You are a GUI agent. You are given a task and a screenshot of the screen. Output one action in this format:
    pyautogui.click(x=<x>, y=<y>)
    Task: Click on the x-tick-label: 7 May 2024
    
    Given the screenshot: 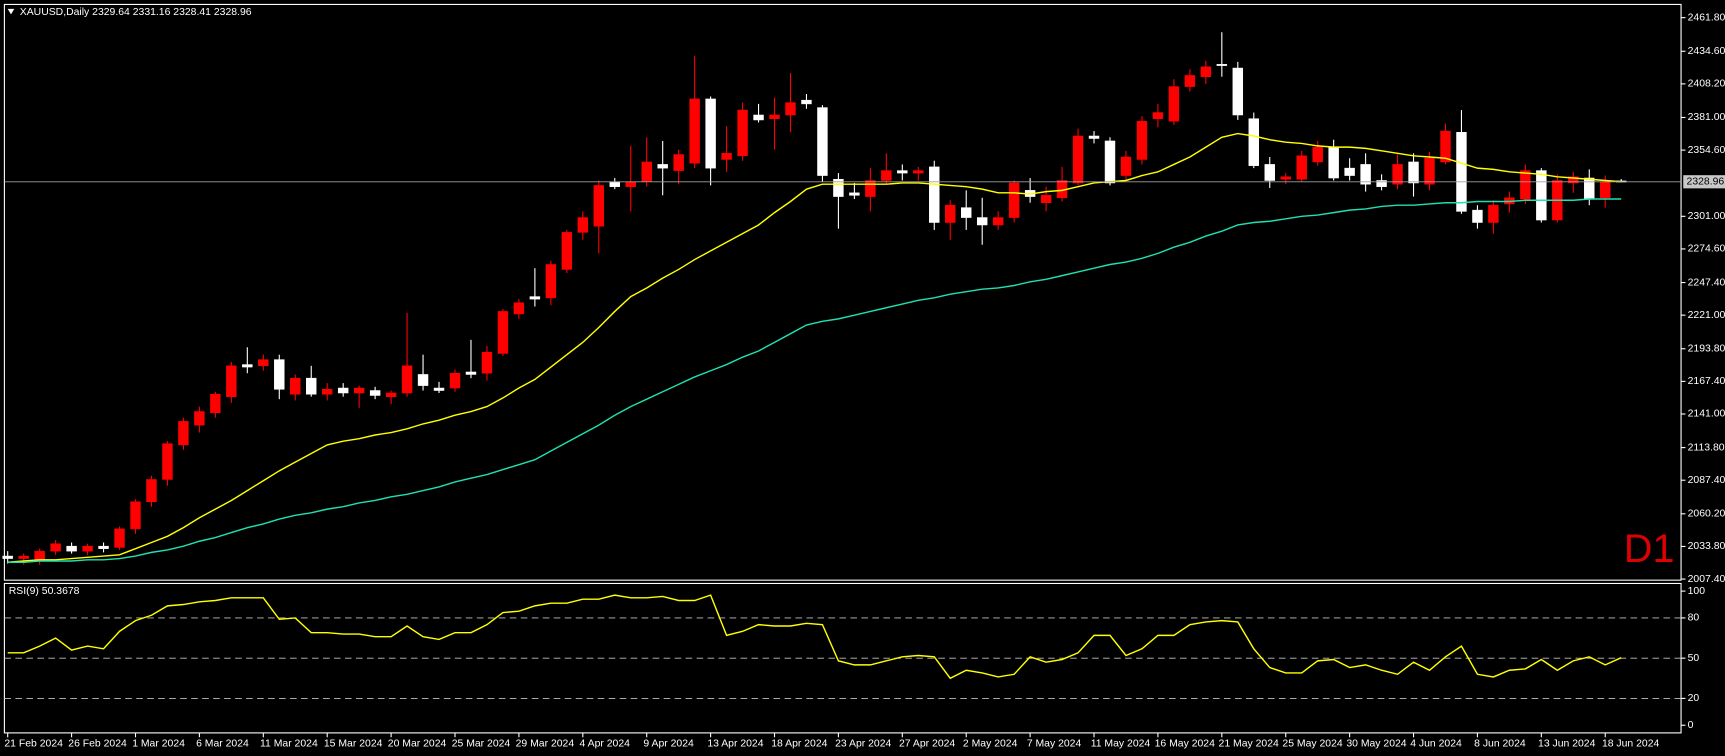 What is the action you would take?
    pyautogui.click(x=1054, y=744)
    